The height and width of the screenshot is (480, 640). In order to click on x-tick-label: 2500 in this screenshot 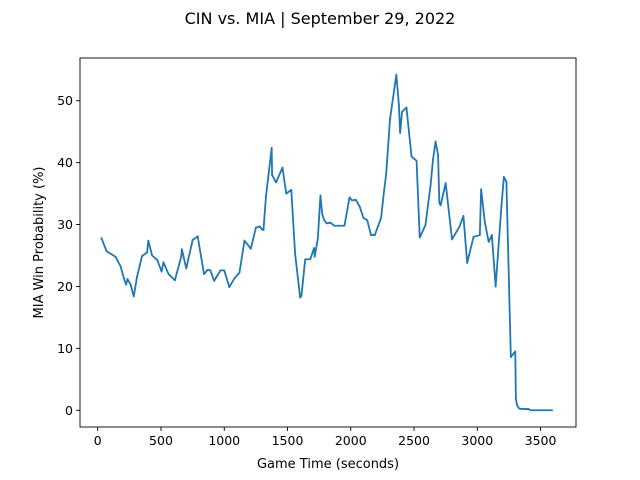, I will do `click(414, 440)`.